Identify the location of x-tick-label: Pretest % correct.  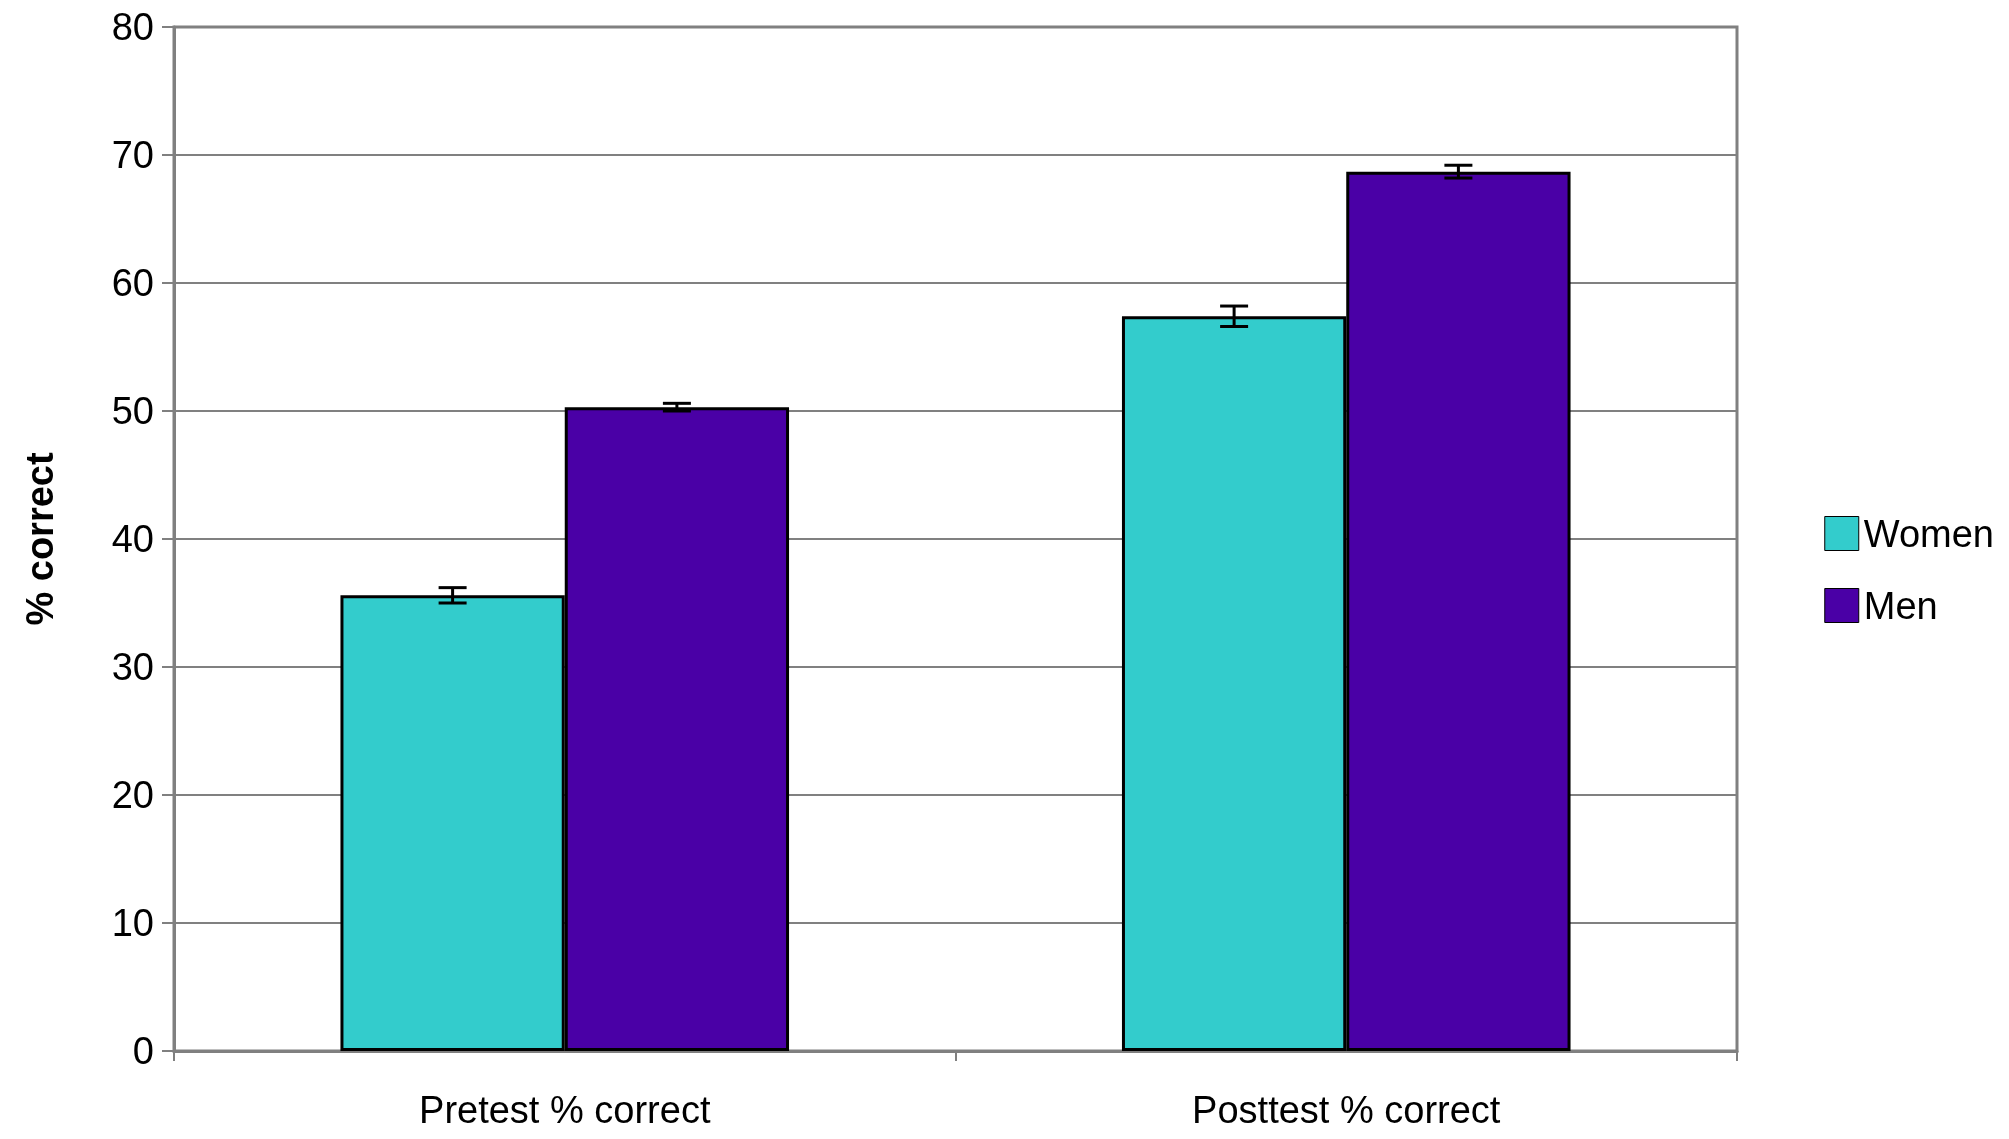
(565, 1110).